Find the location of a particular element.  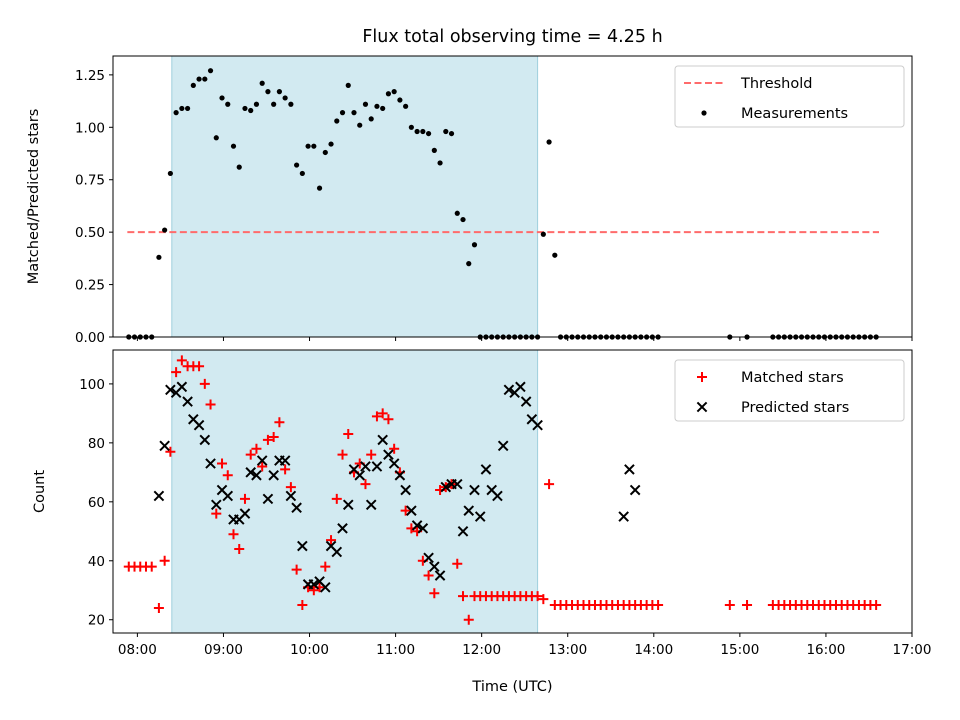

top-legend: Threshold Measurements is located at coordinates (789, 96).